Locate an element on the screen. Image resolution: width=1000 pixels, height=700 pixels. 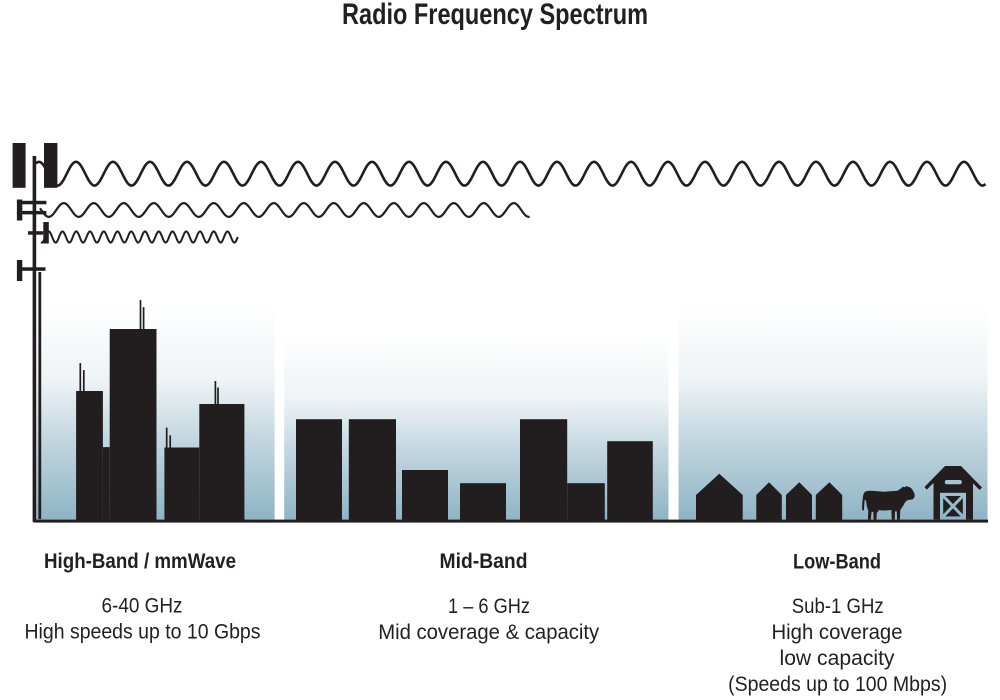
svg-text: Sub-1 GHz is located at coordinates (838, 606).